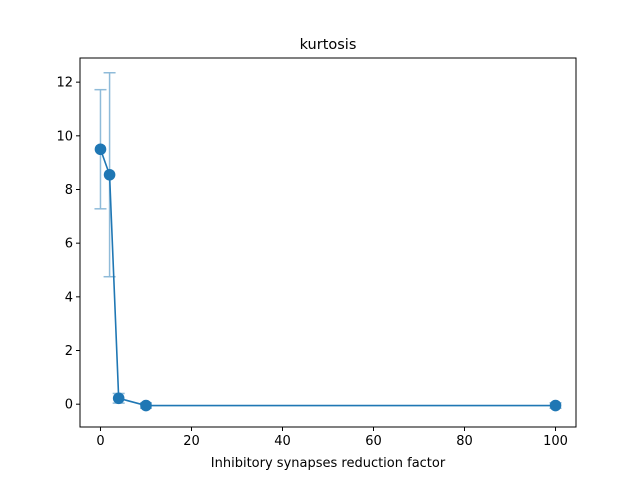  Describe the element at coordinates (69, 190) in the screenshot. I see `y-tick-label: 8` at that location.